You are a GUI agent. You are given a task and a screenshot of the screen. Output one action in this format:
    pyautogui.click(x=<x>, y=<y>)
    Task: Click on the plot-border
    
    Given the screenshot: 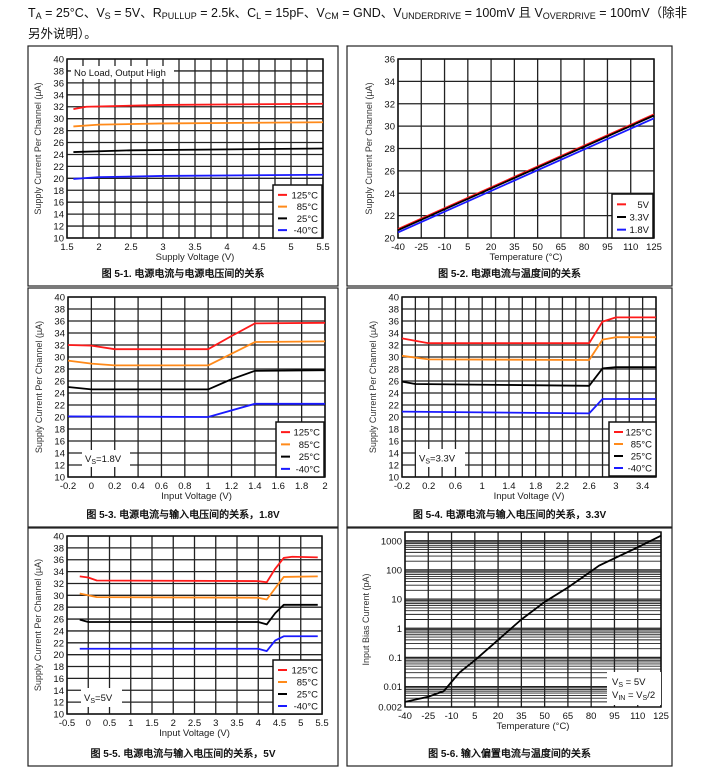 What is the action you would take?
    pyautogui.click(x=529, y=387)
    